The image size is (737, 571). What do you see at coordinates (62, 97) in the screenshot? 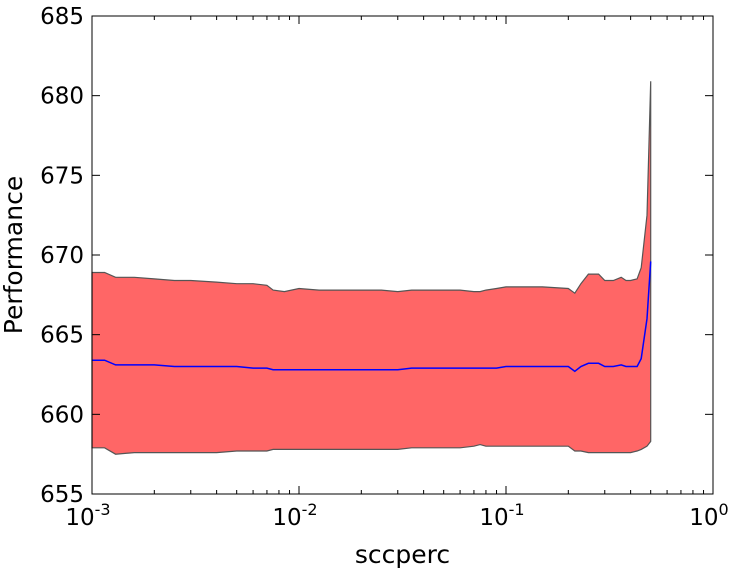
I see `y-tick-label: 680` at bounding box center [62, 97].